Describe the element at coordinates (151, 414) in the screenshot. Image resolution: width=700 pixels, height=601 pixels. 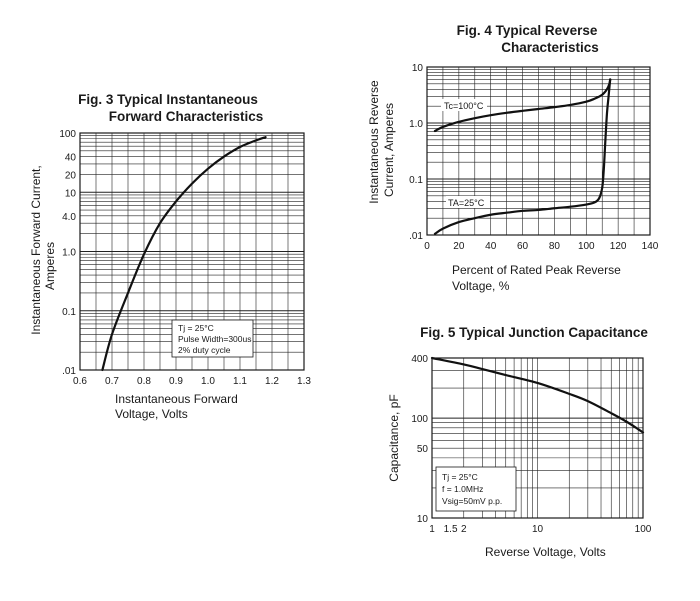
I see `fig3-xlabel-line2: Voltage, Volts` at that location.